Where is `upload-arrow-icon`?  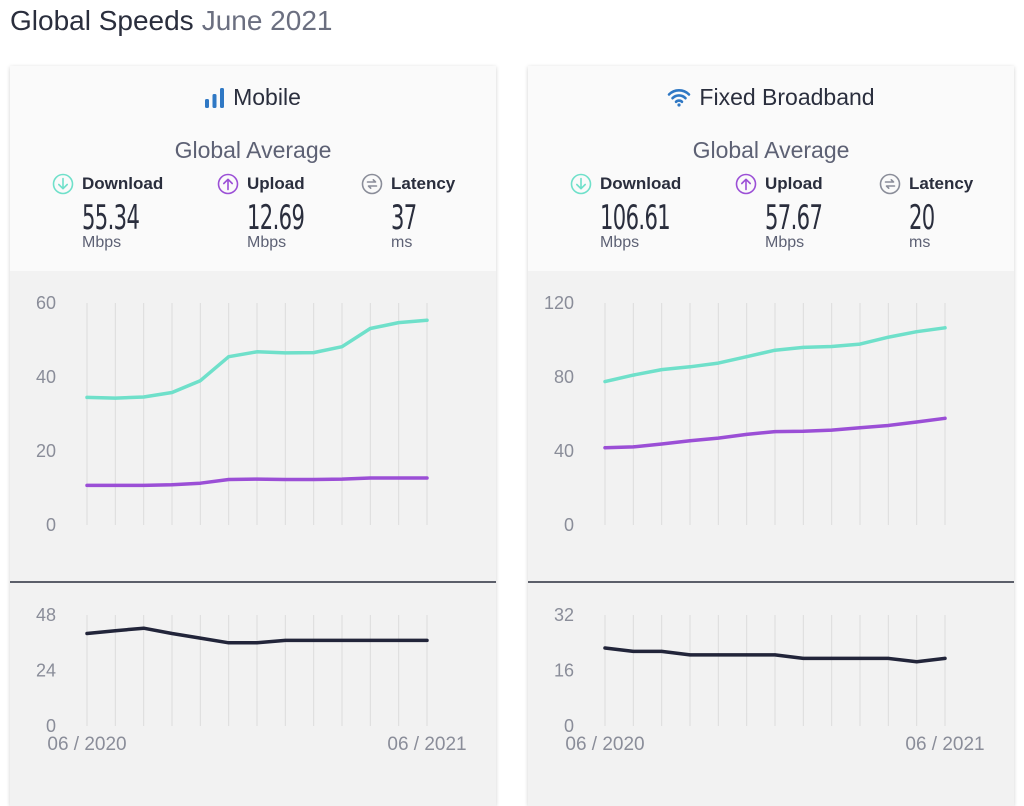
upload-arrow-icon is located at coordinates (228, 184).